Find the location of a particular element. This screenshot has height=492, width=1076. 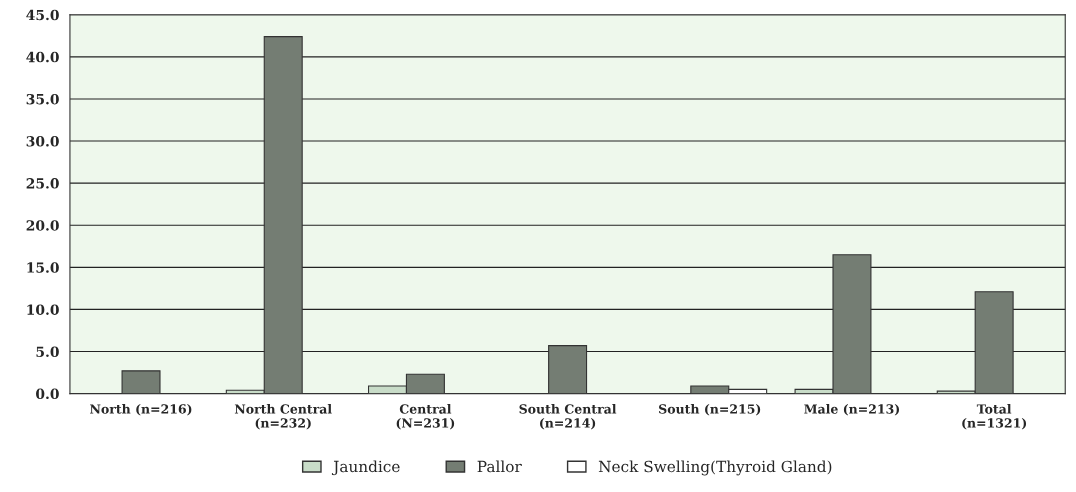

y-tick-label: 35.0 is located at coordinates (42, 99).